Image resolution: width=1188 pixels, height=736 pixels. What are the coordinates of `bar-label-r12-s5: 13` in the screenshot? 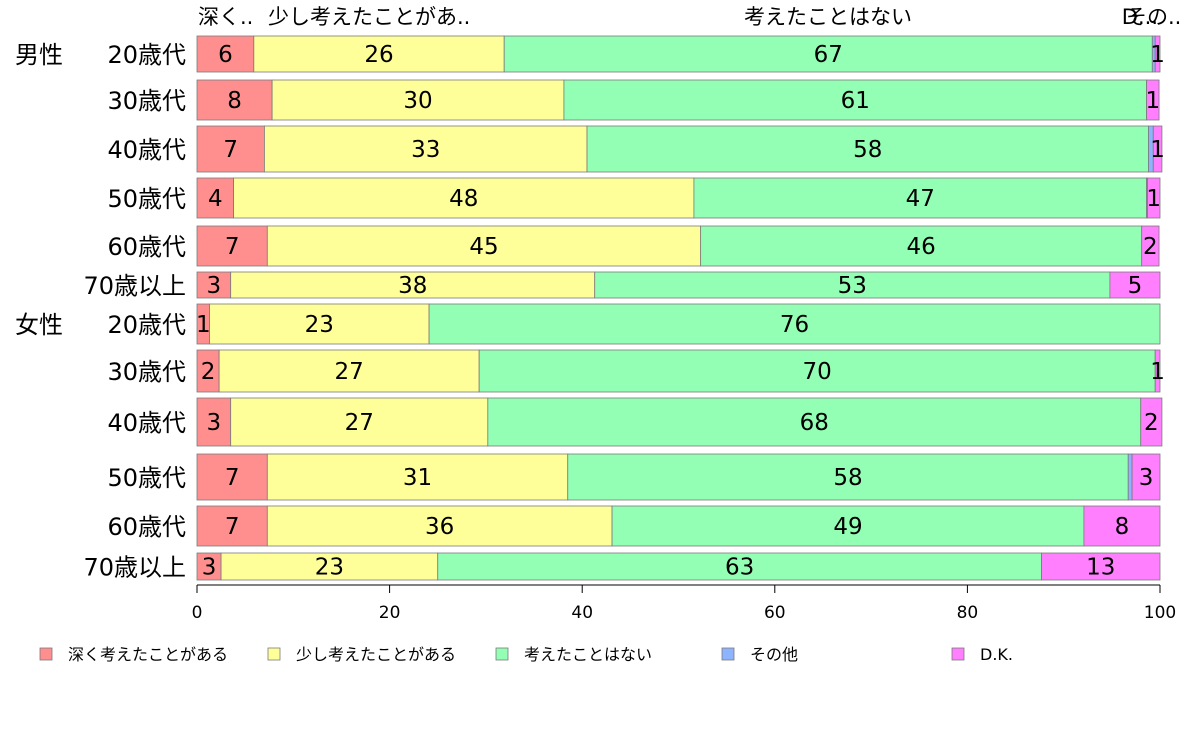 It's located at (1100, 568).